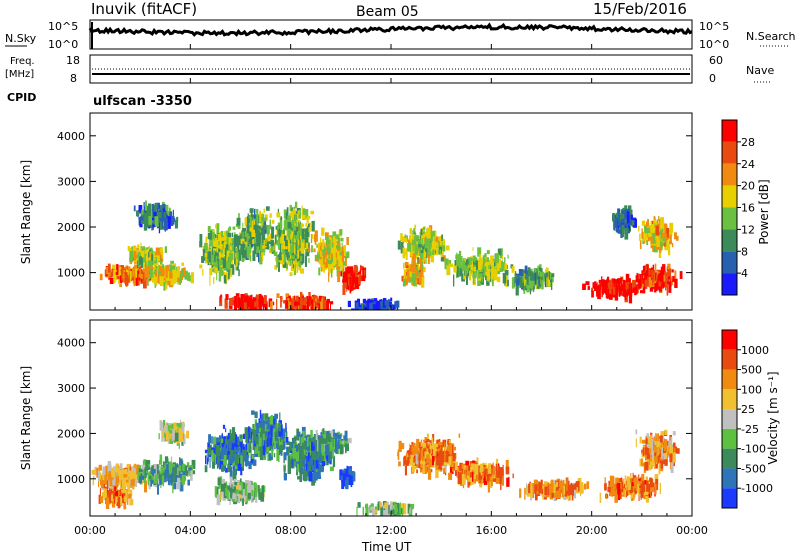  What do you see at coordinates (744, 273) in the screenshot?
I see `colorbar-tick-label: 4` at bounding box center [744, 273].